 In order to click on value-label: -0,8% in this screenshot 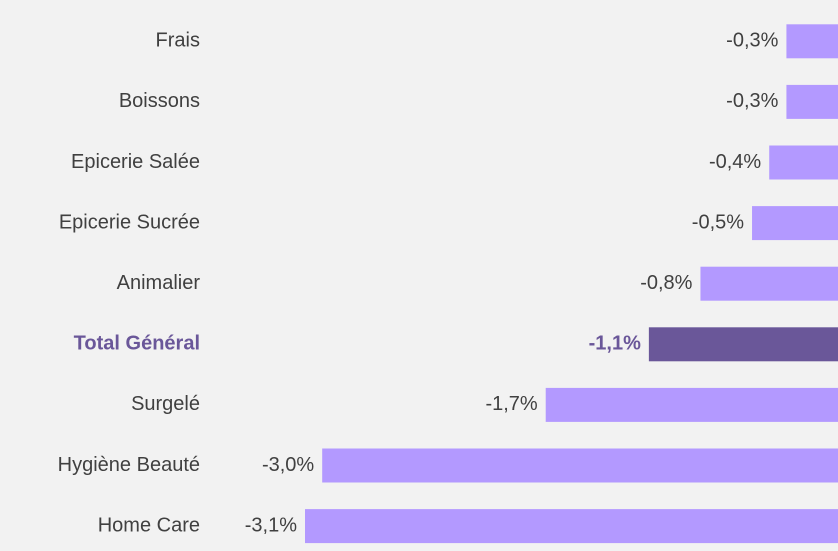, I will do `click(666, 283)`.